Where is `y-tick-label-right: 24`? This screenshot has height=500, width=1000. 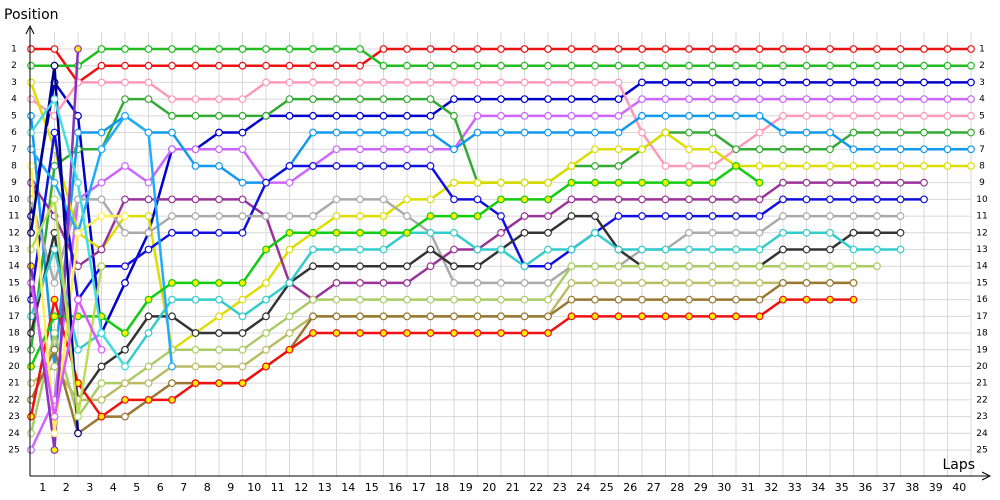 y-tick-label-right: 24 is located at coordinates (982, 434).